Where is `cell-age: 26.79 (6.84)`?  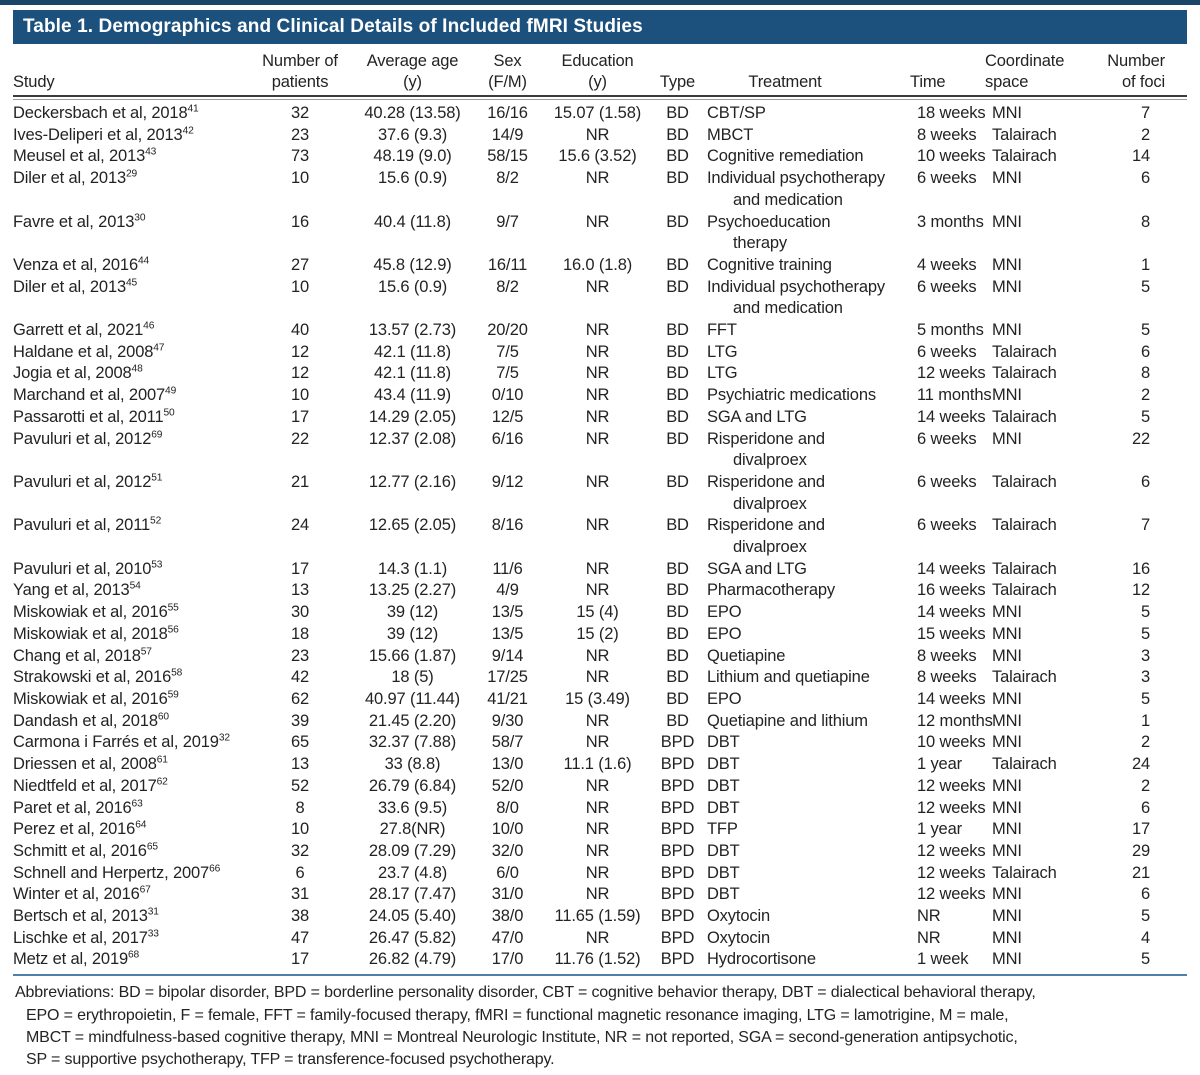
cell-age: 26.79 (6.84) is located at coordinates (412, 785).